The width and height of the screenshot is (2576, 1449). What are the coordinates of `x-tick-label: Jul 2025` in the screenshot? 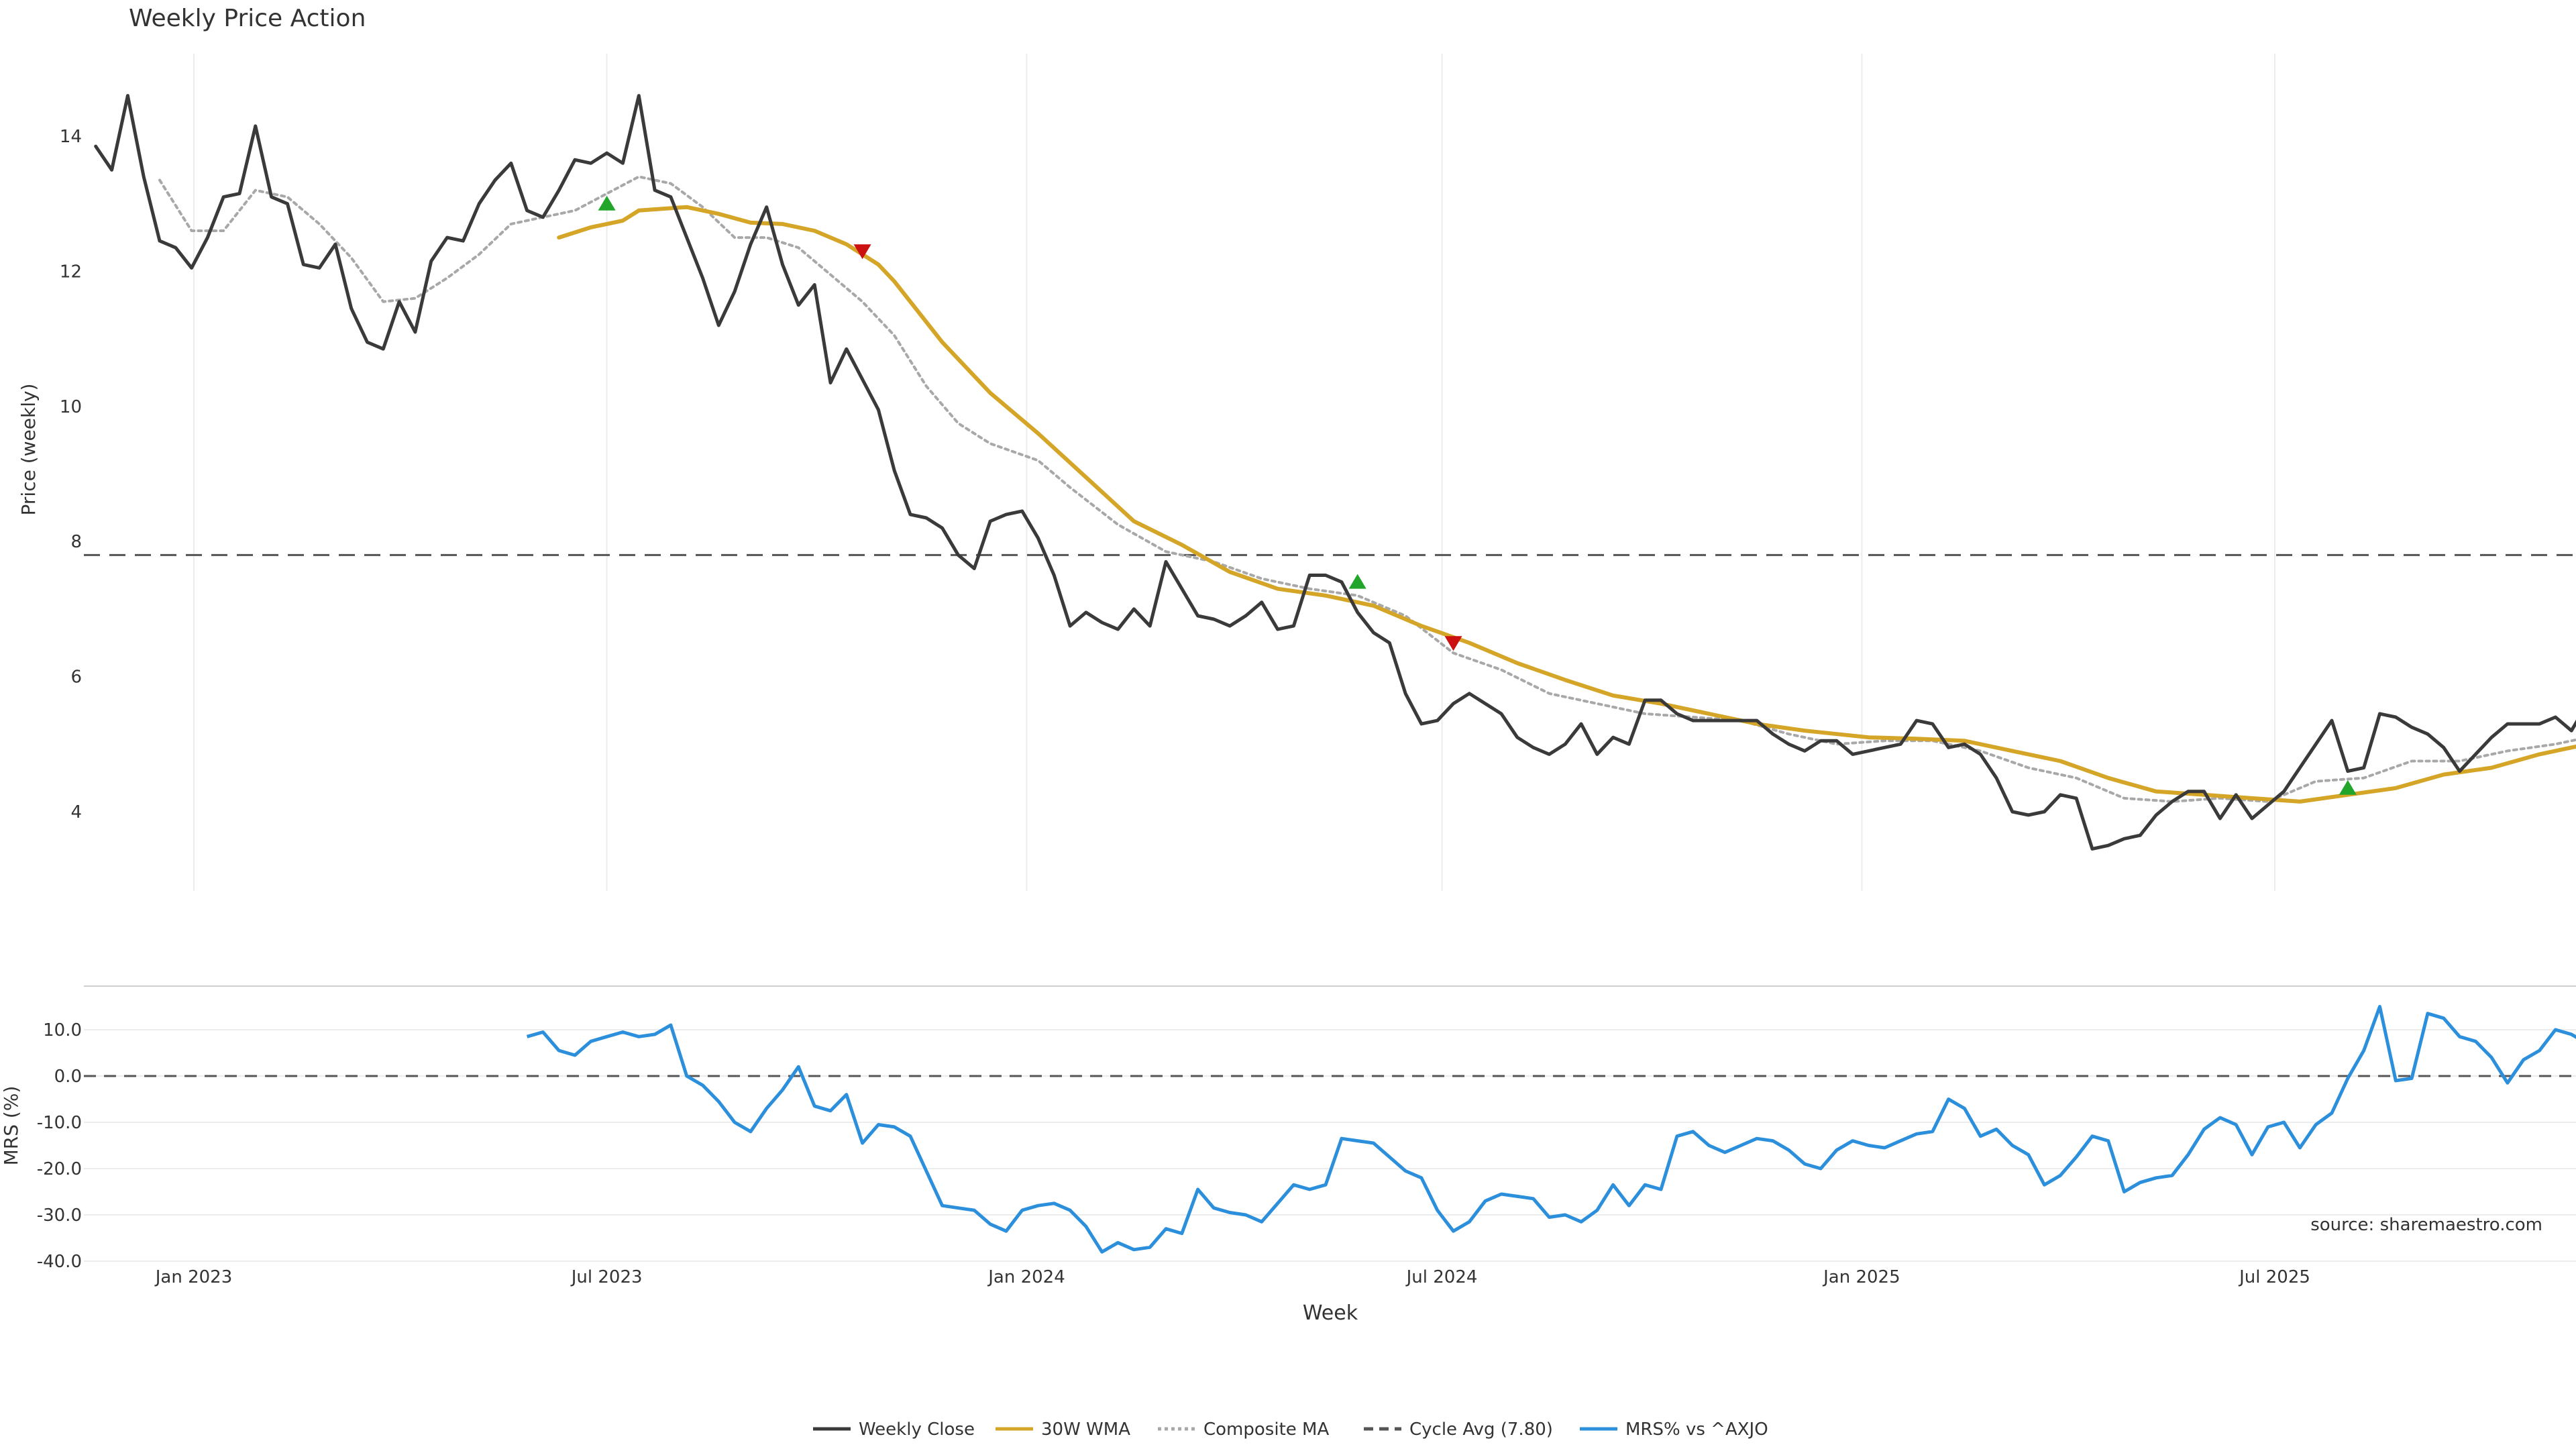 It's located at (2274, 1277).